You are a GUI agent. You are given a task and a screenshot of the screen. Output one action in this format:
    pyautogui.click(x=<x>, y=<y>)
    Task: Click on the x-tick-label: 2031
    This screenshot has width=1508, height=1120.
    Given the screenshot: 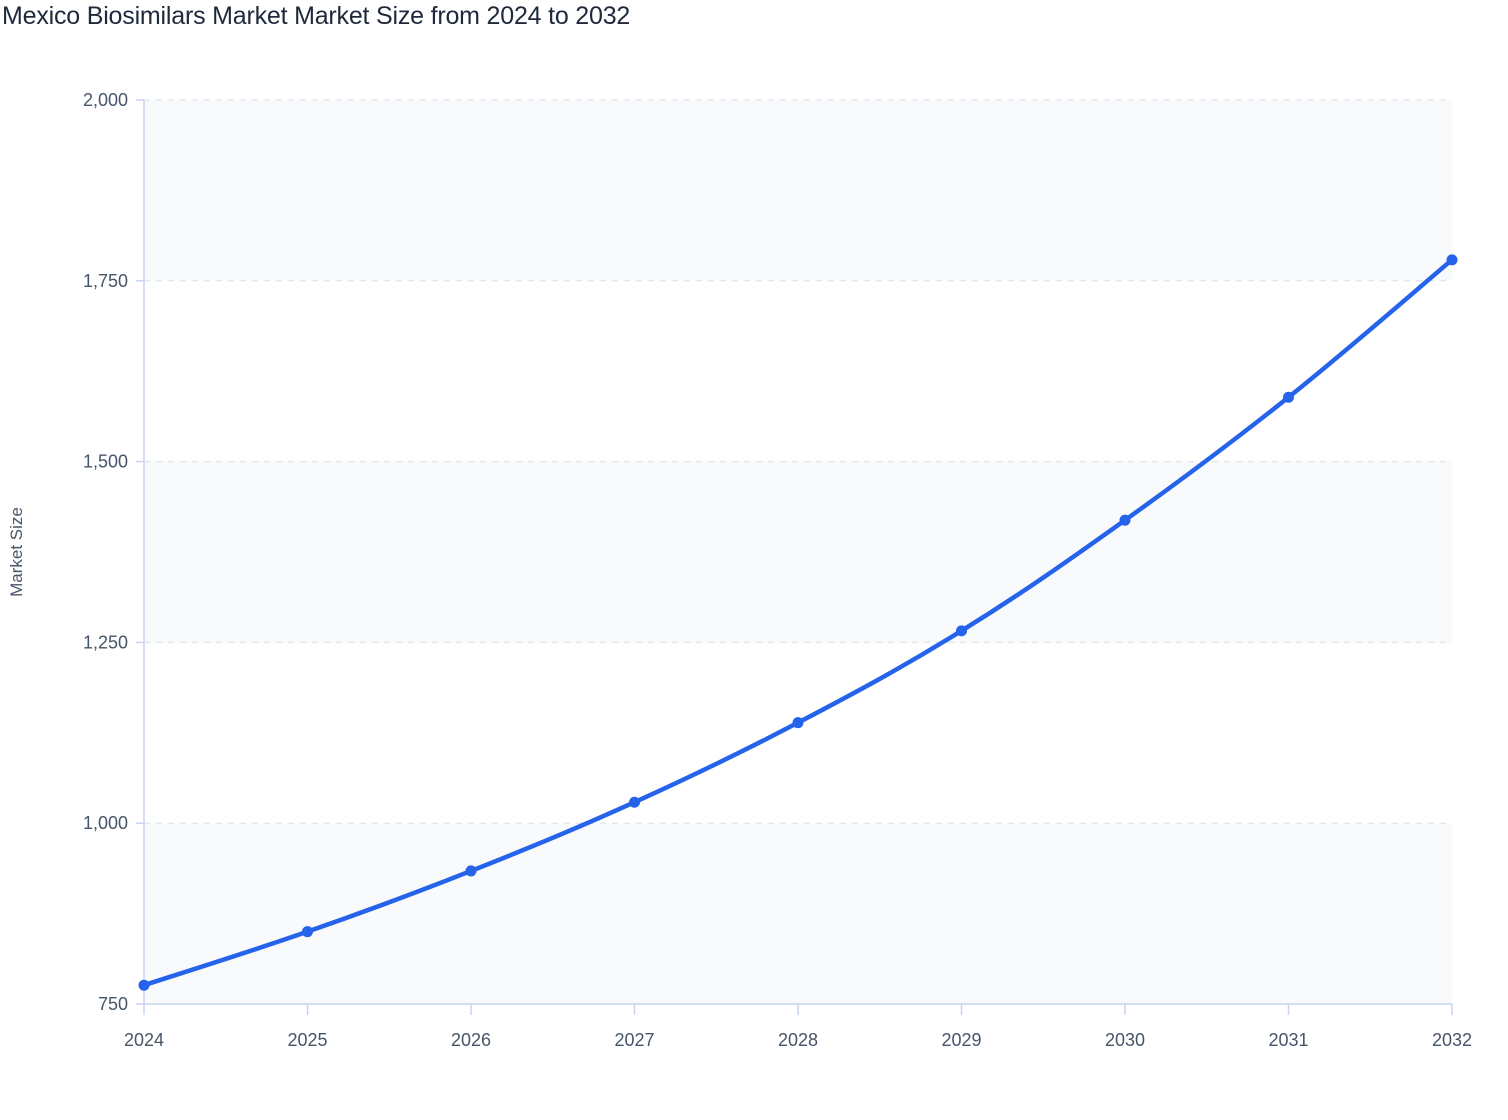 What is the action you would take?
    pyautogui.click(x=1288, y=1040)
    